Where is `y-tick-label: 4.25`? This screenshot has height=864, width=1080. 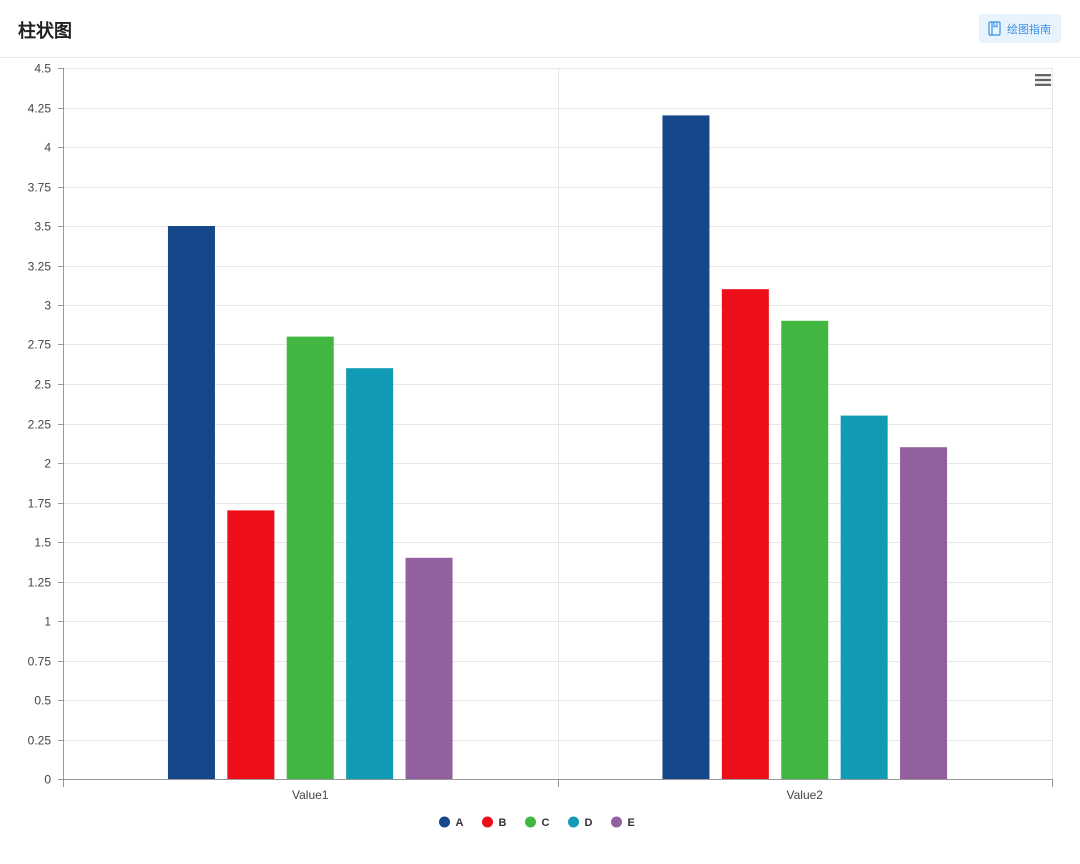 y-tick-label: 4.25 is located at coordinates (40, 109).